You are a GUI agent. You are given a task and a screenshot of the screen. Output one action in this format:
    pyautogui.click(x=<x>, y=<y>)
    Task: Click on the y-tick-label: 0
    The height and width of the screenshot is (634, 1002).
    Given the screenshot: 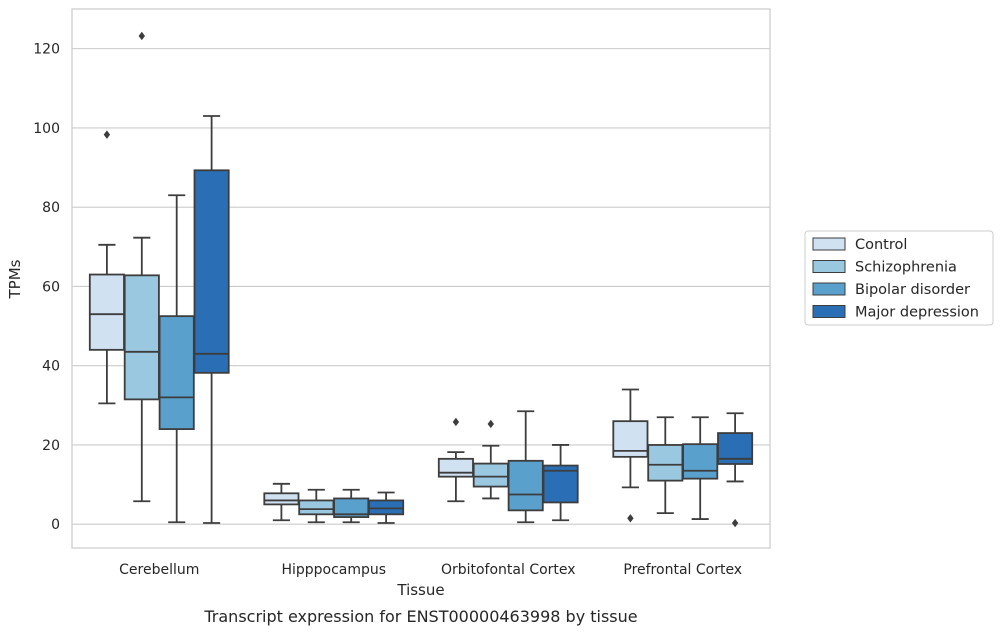 What is the action you would take?
    pyautogui.click(x=55, y=525)
    